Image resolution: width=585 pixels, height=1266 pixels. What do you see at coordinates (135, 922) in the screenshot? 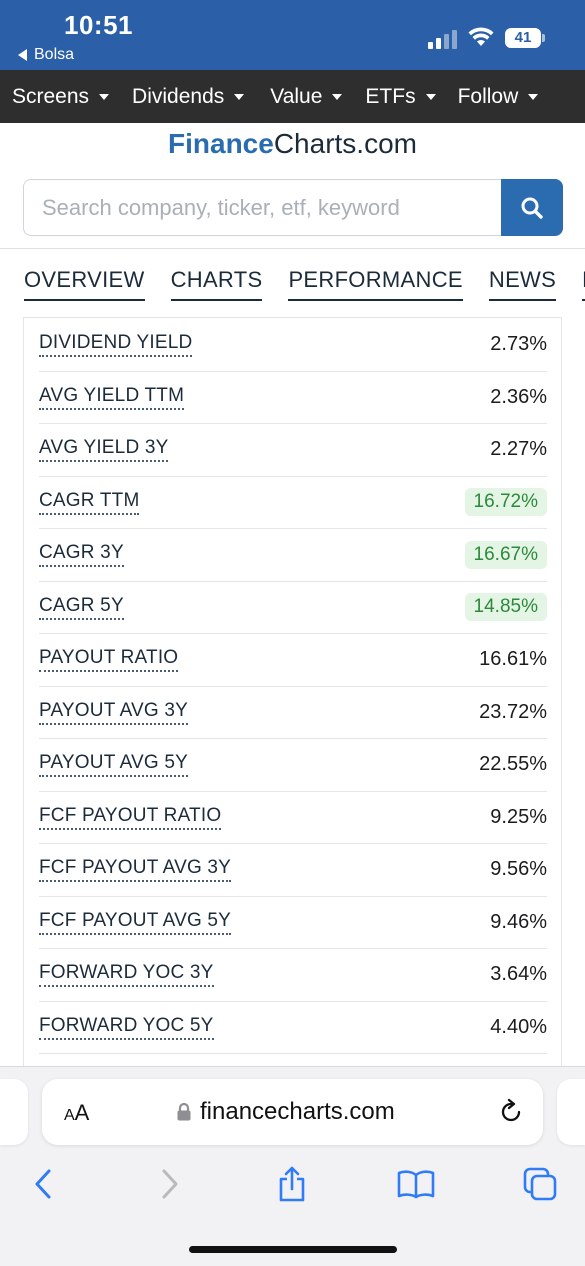
I see `metric-label: FCF PAYOUT AVG 5Y` at bounding box center [135, 922].